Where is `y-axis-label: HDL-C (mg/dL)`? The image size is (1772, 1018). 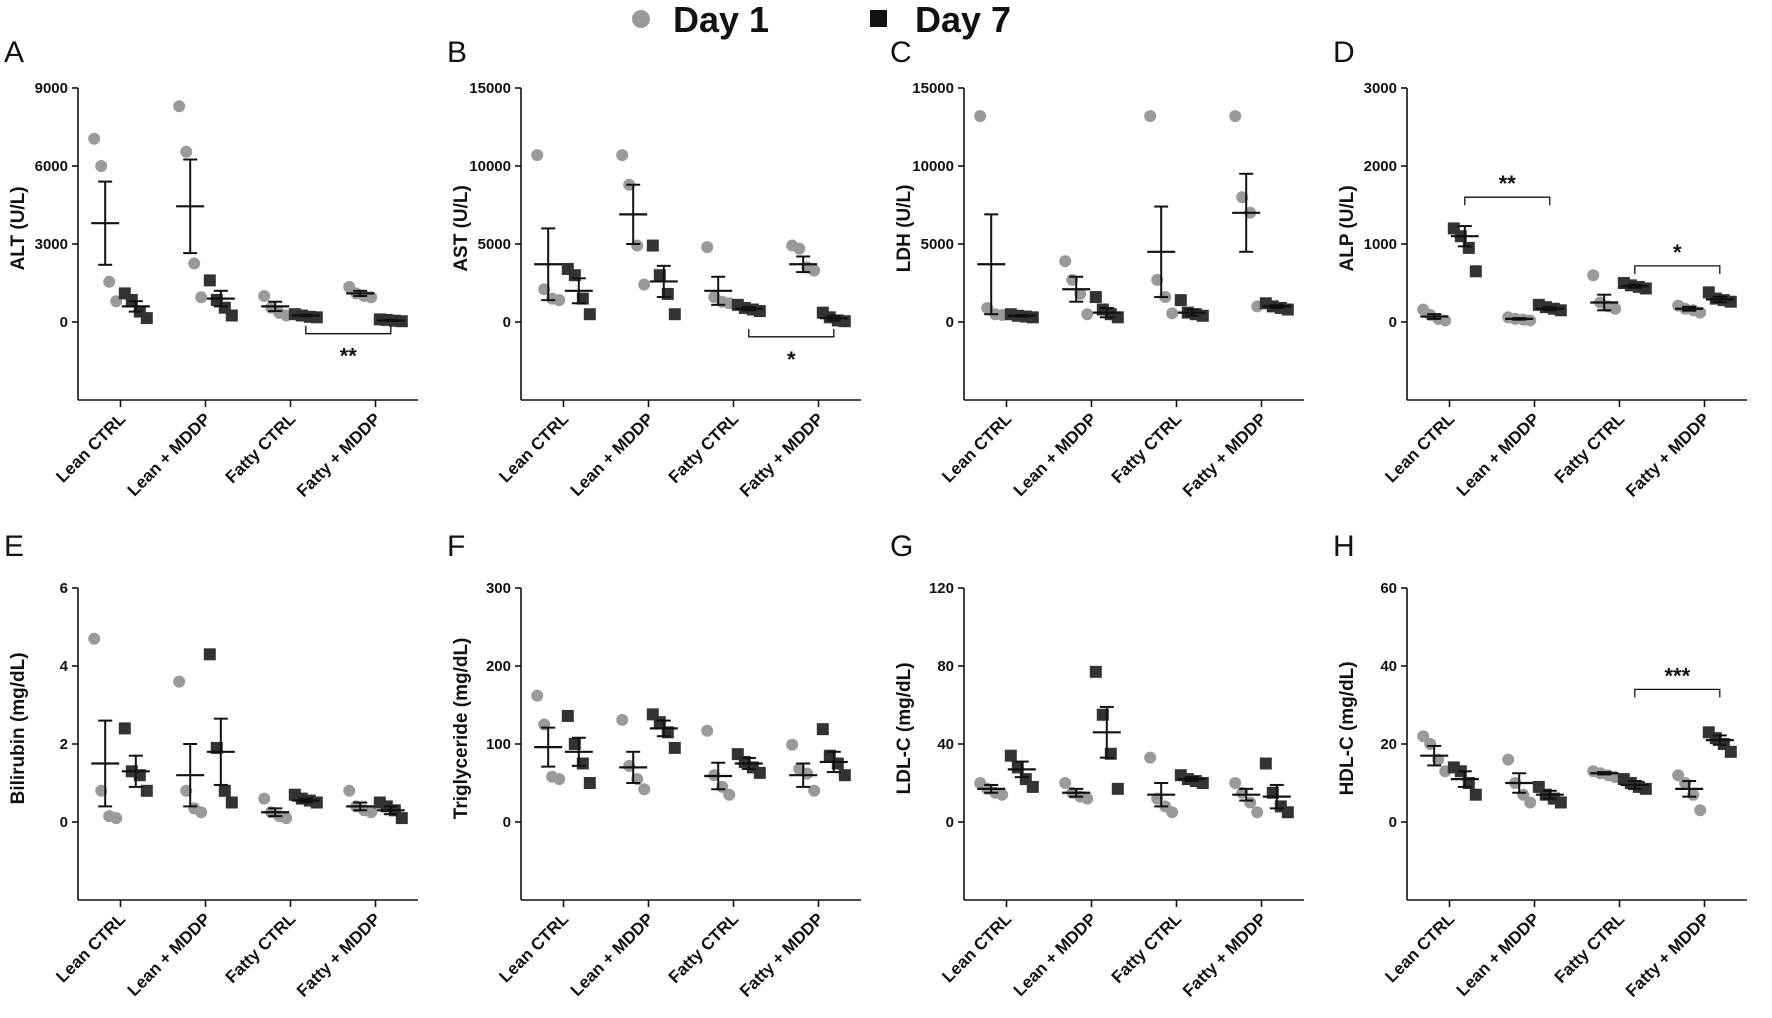 y-axis-label: HDL-C (mg/dL) is located at coordinates (1347, 728).